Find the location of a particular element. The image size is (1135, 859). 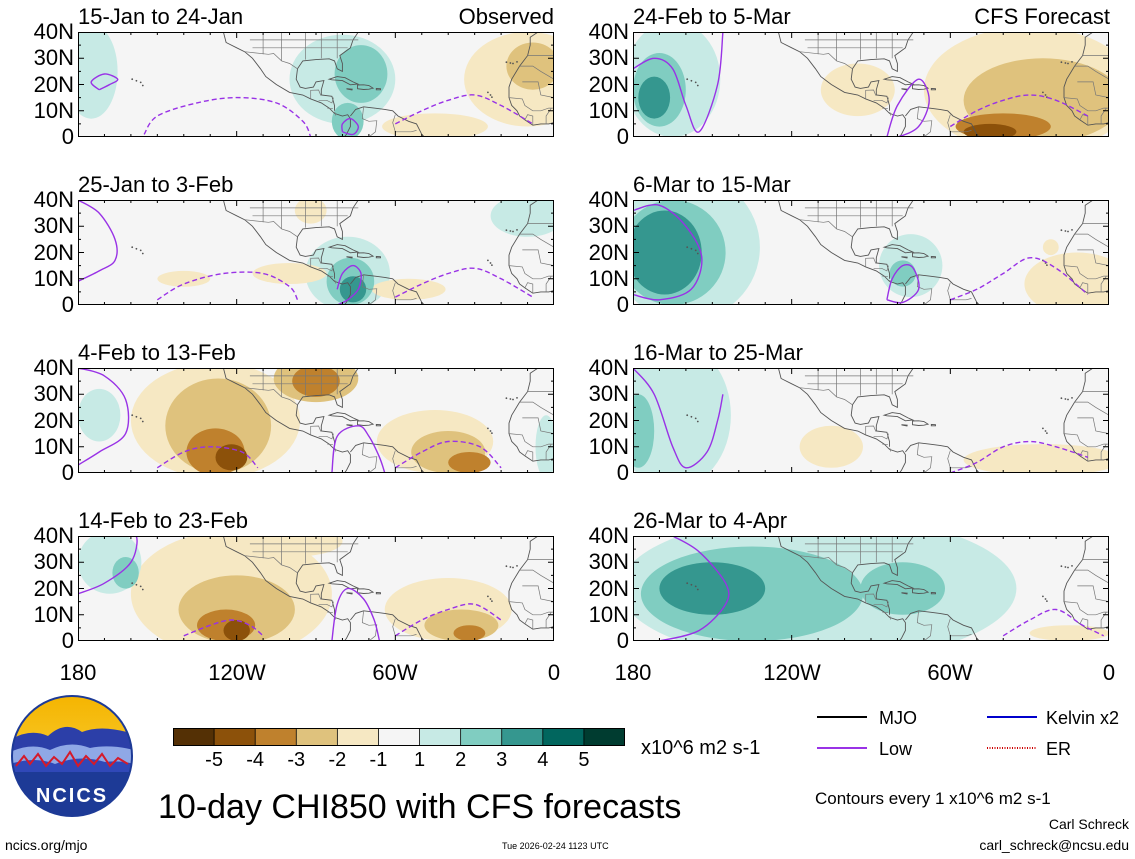

legend-label-er: ER is located at coordinates (1059, 749).